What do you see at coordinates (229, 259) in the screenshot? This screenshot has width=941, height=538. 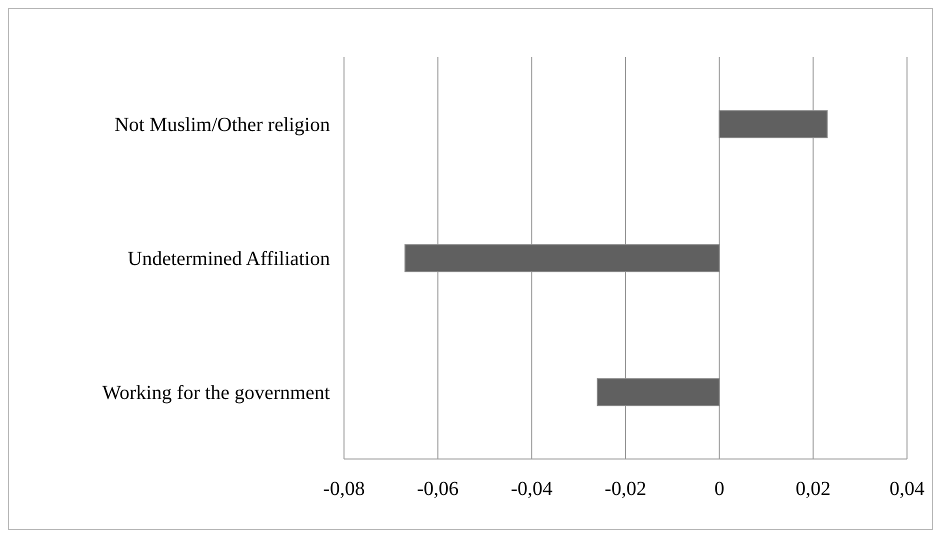 I see `y-tick-label: Undetermined Affiliation` at bounding box center [229, 259].